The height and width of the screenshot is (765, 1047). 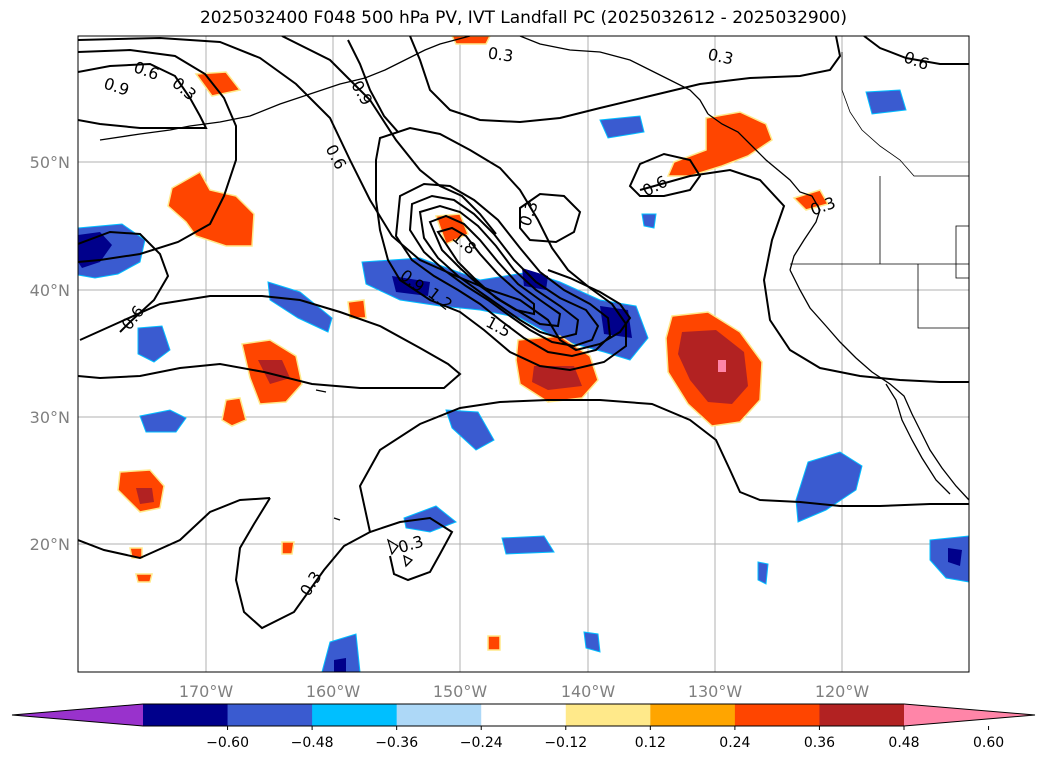 What do you see at coordinates (903, 743) in the screenshot?
I see `colorbar-tick-label: 0.48` at bounding box center [903, 743].